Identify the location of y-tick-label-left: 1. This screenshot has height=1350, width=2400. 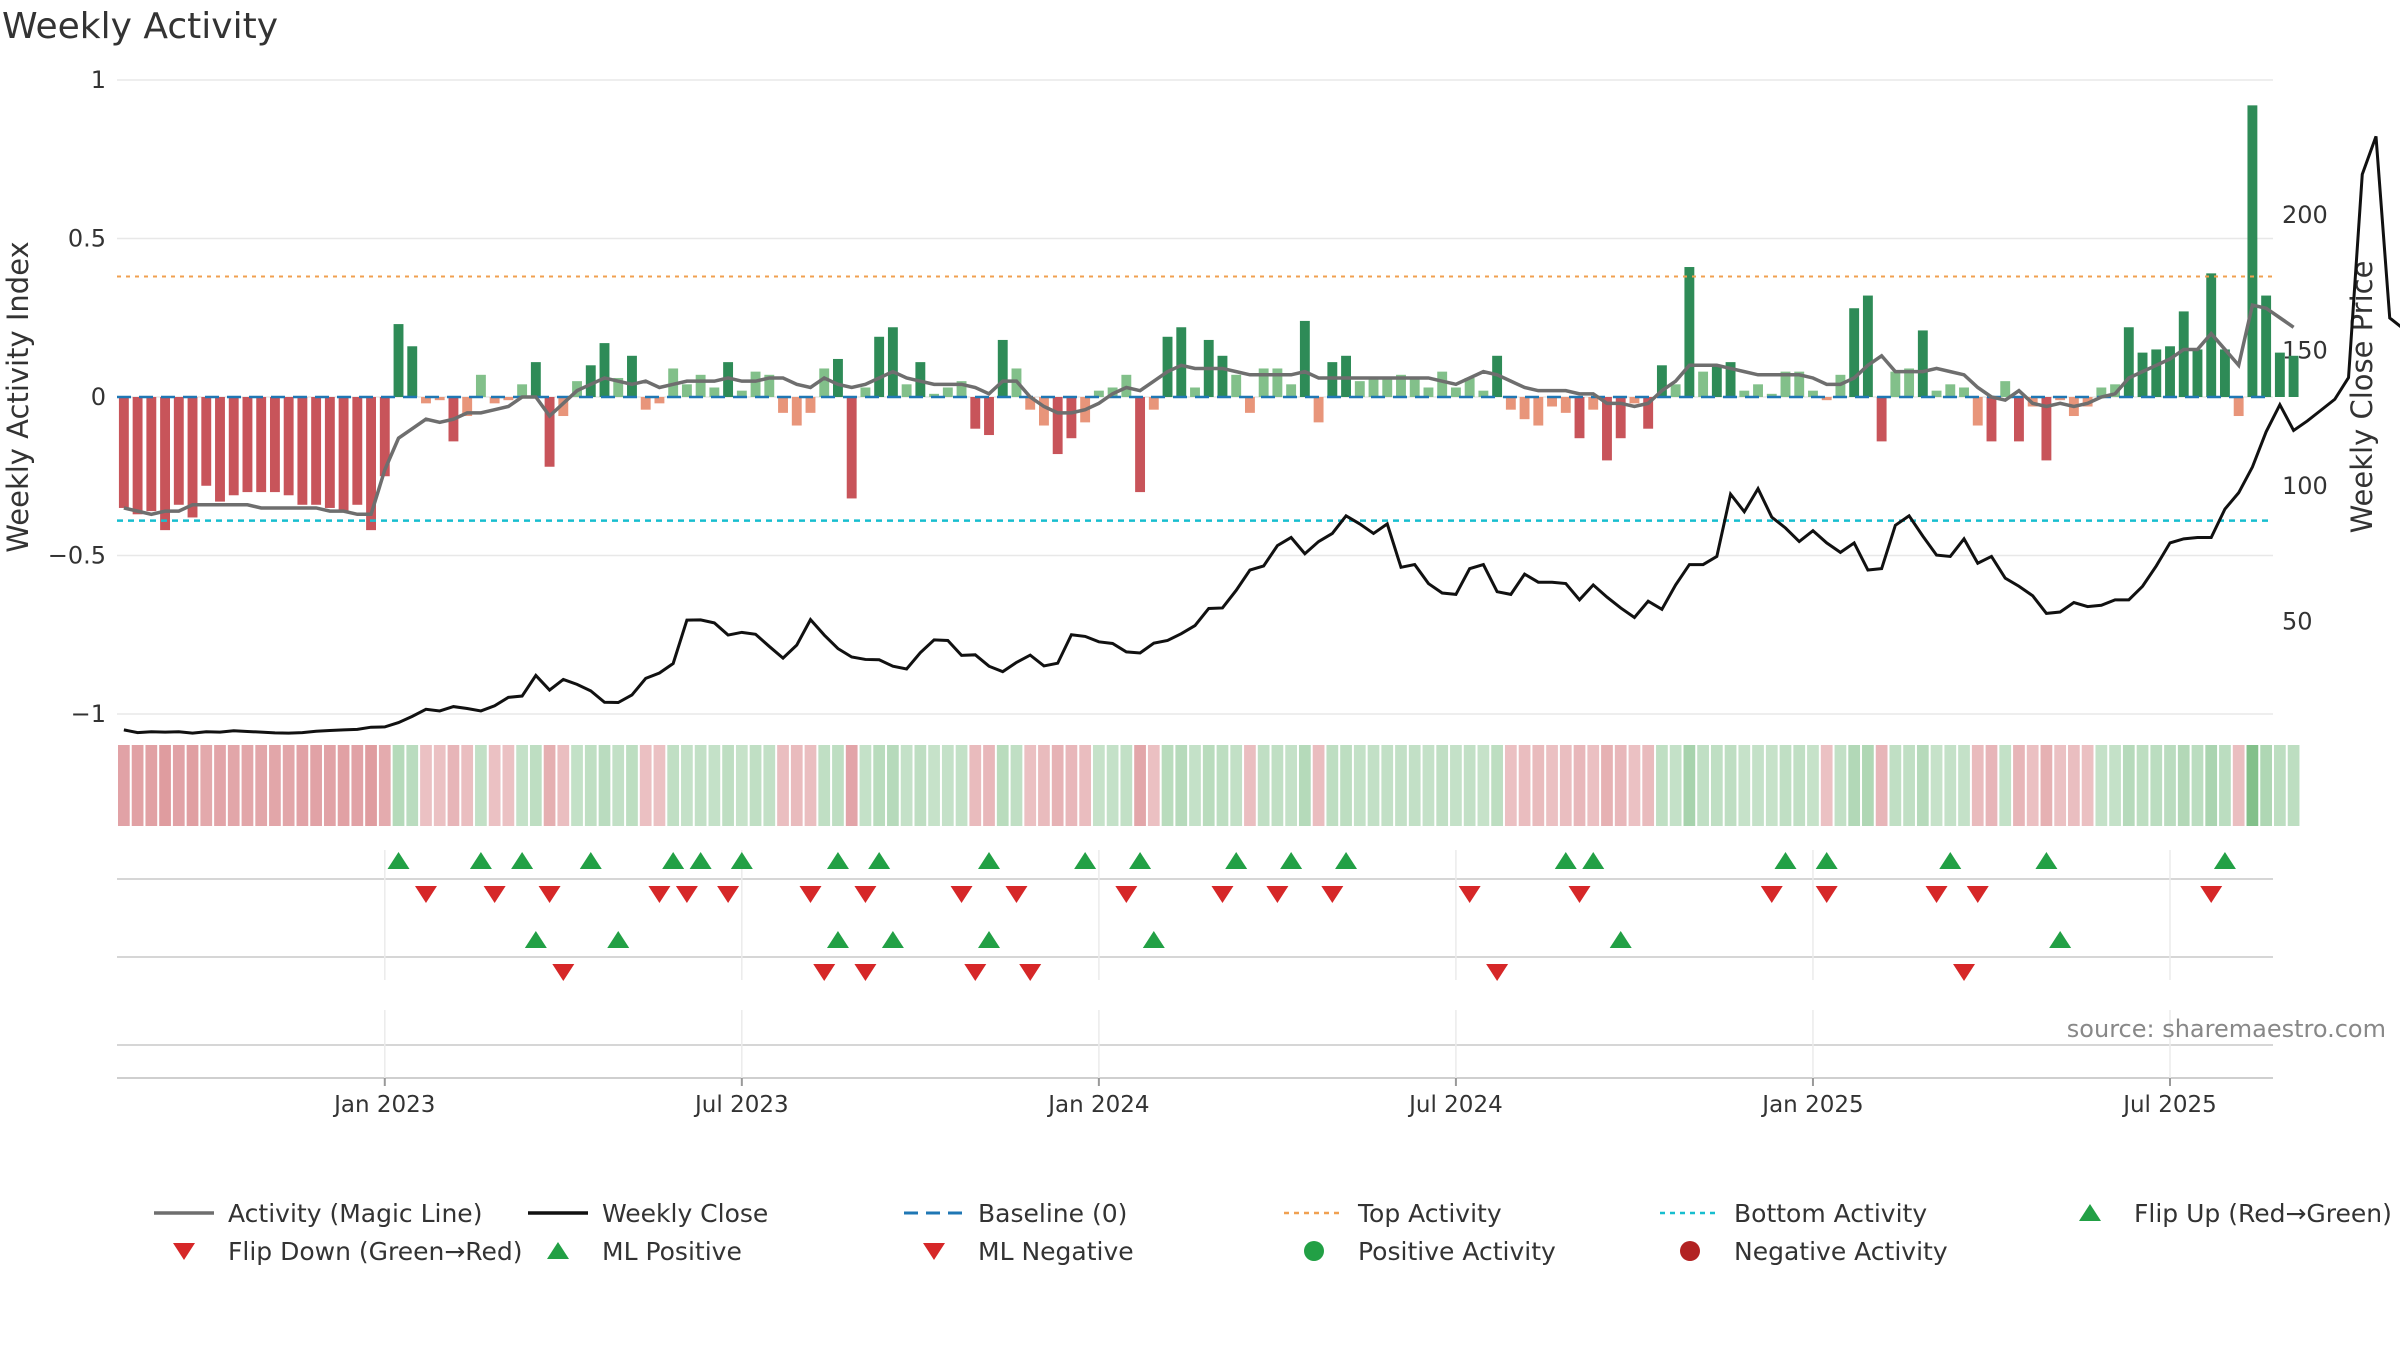
(98, 80).